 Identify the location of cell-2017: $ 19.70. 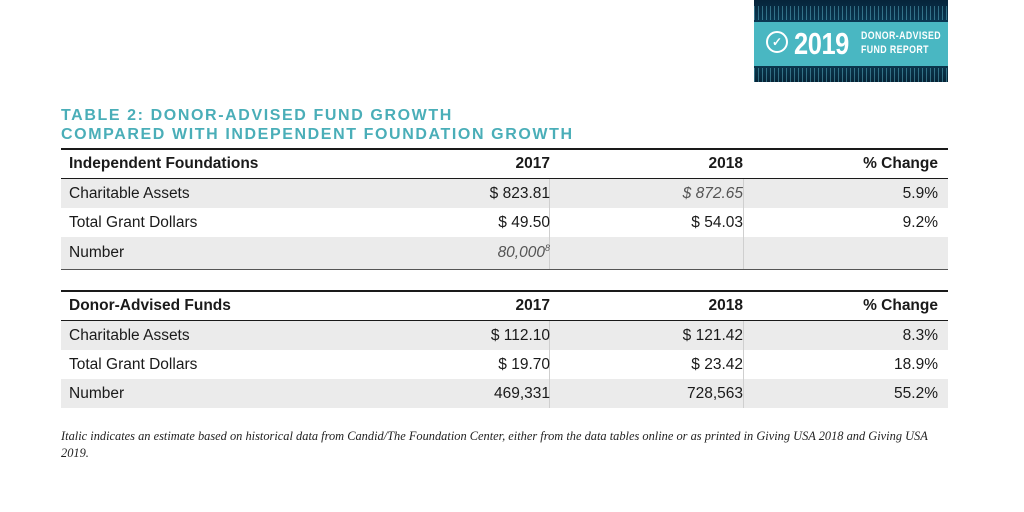
(524, 364).